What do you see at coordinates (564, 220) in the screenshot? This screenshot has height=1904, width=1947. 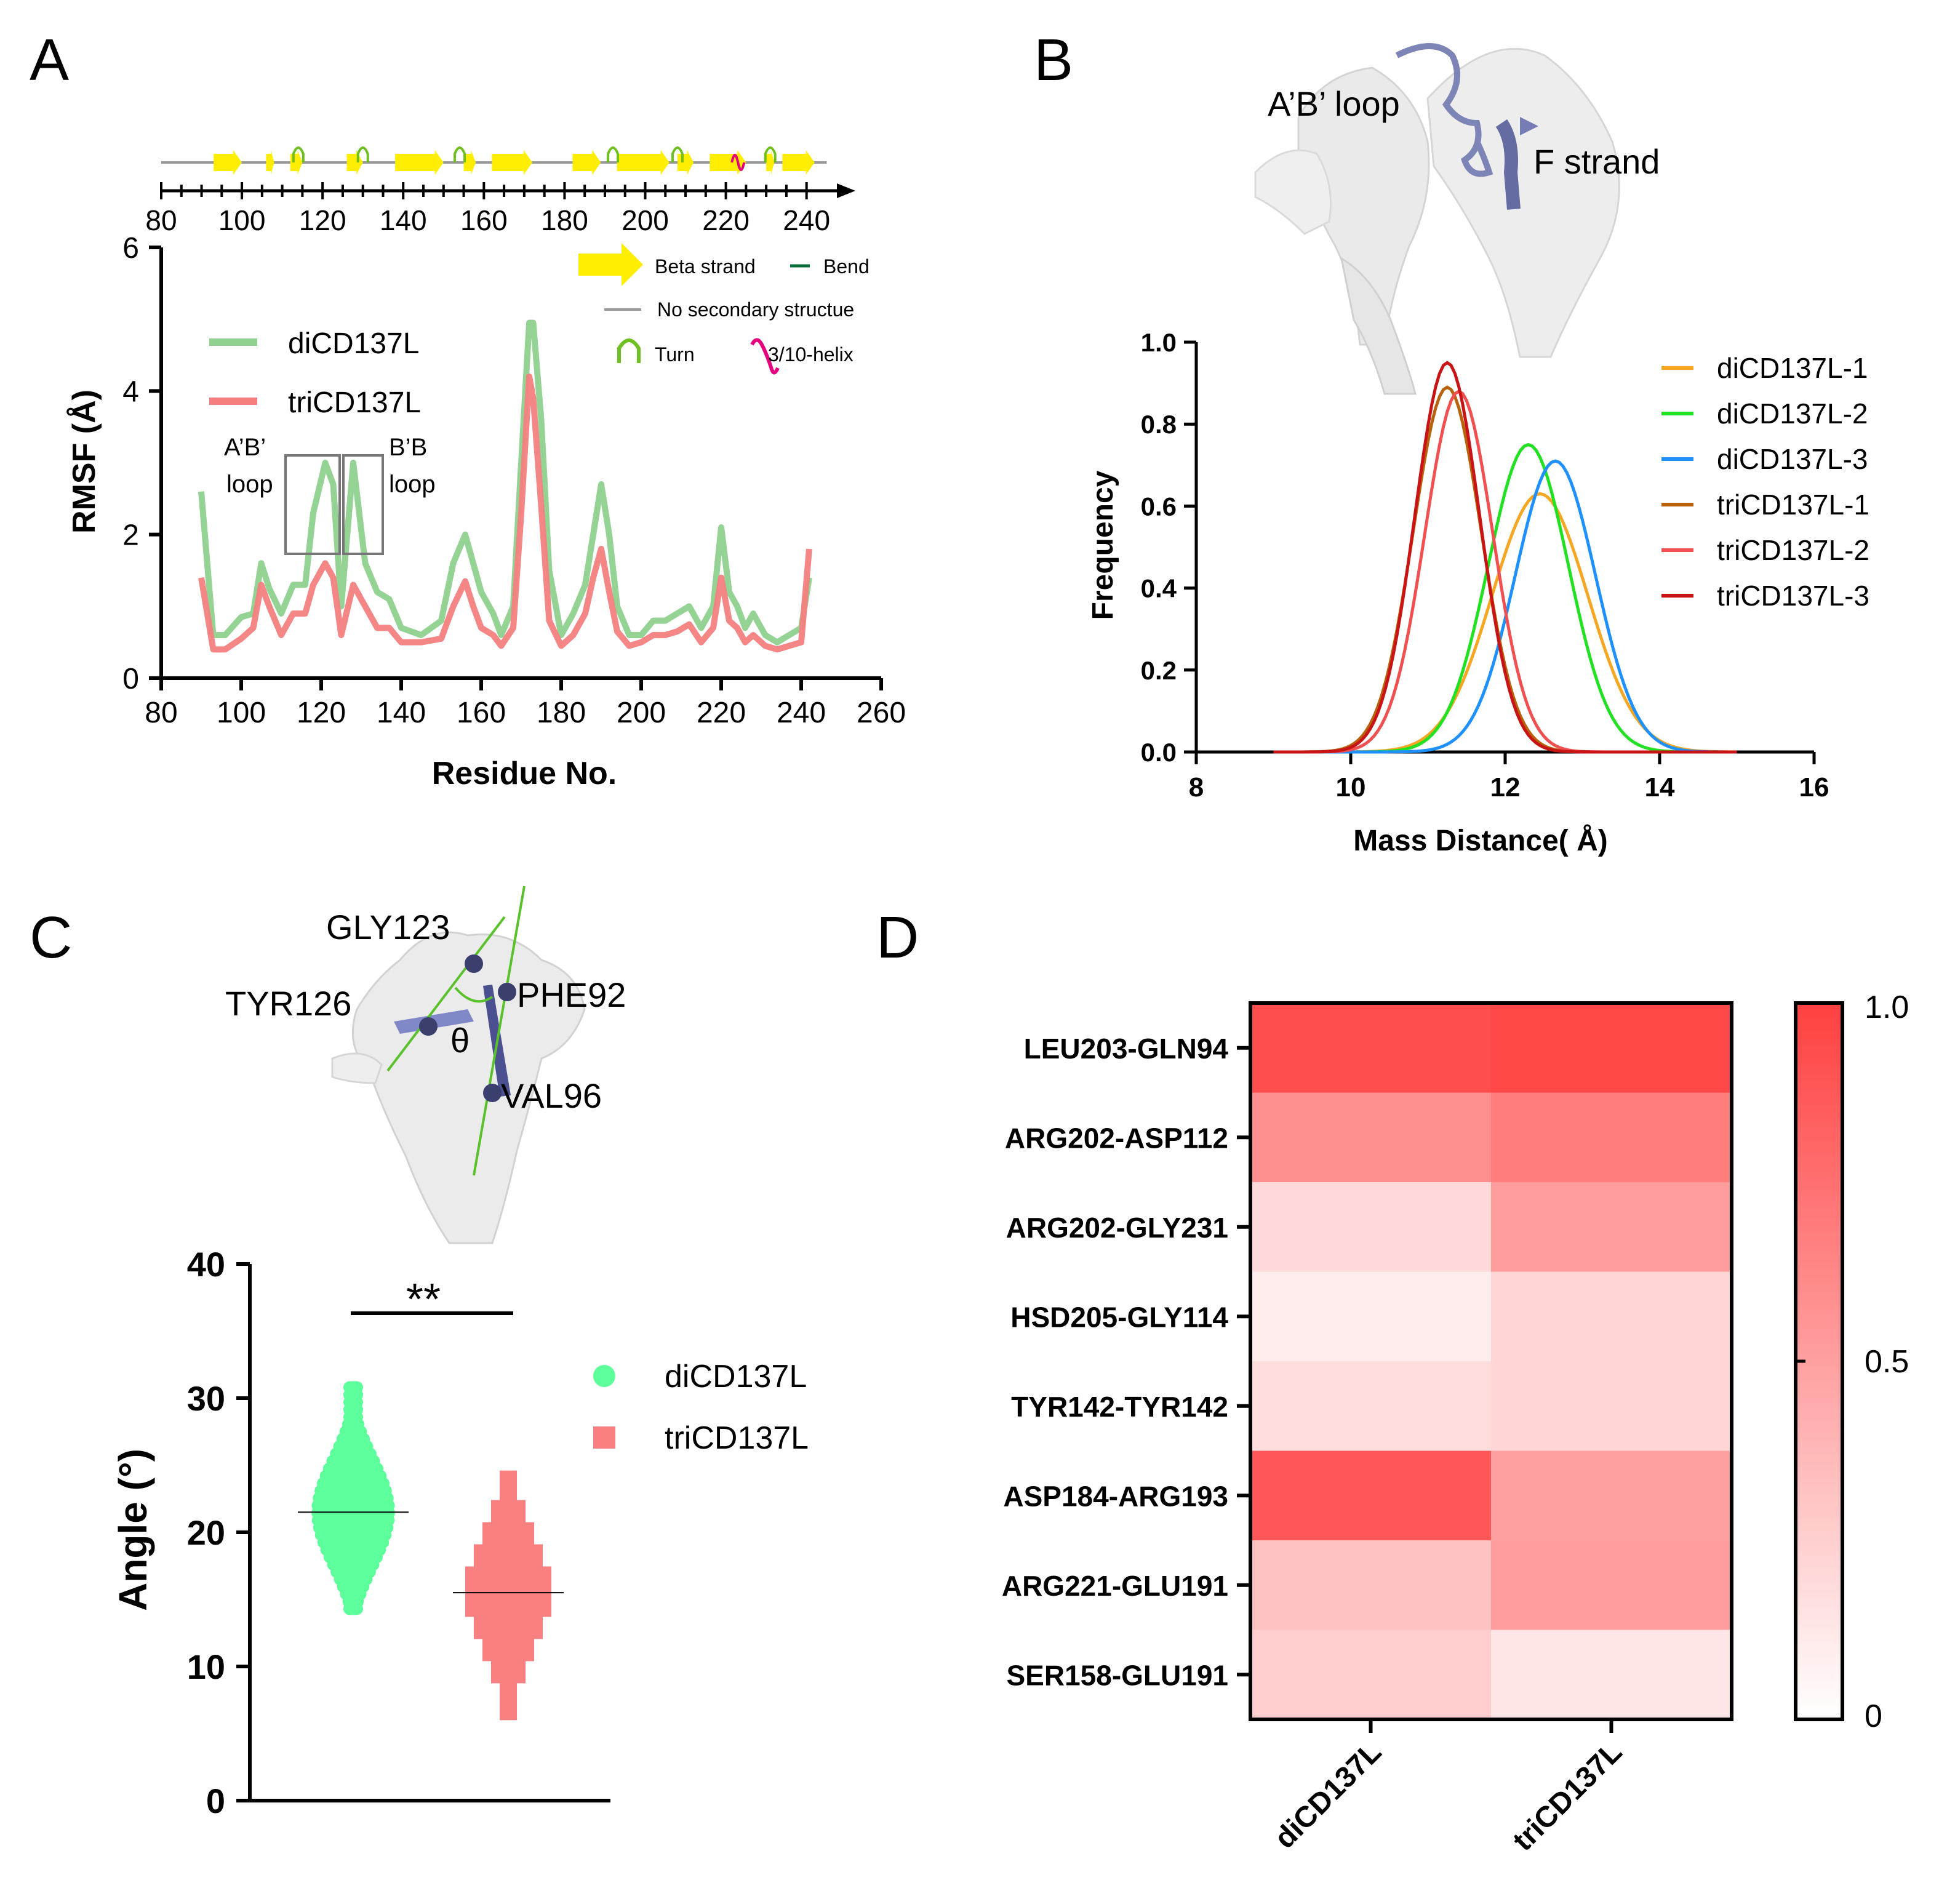 I see `top-axis-label: 180` at bounding box center [564, 220].